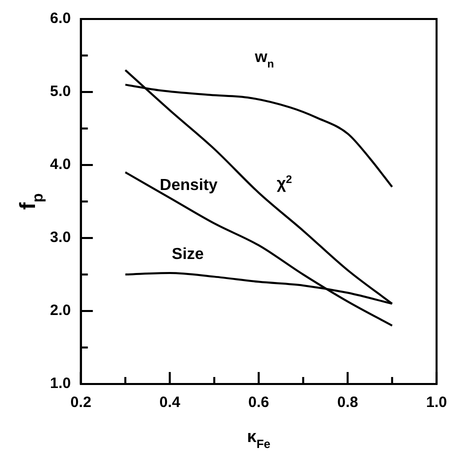 This screenshot has height=476, width=457. I want to click on y-tick-label: 6.0, so click(60, 19).